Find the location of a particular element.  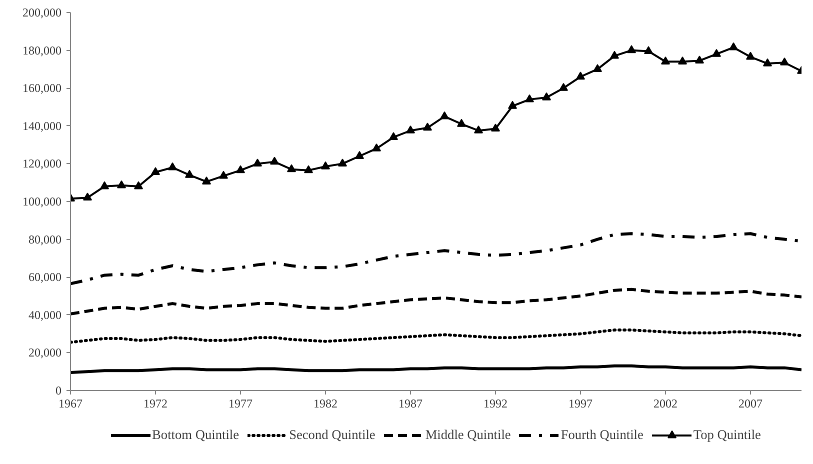

y-tick-label: 160,000 is located at coordinates (42, 88).